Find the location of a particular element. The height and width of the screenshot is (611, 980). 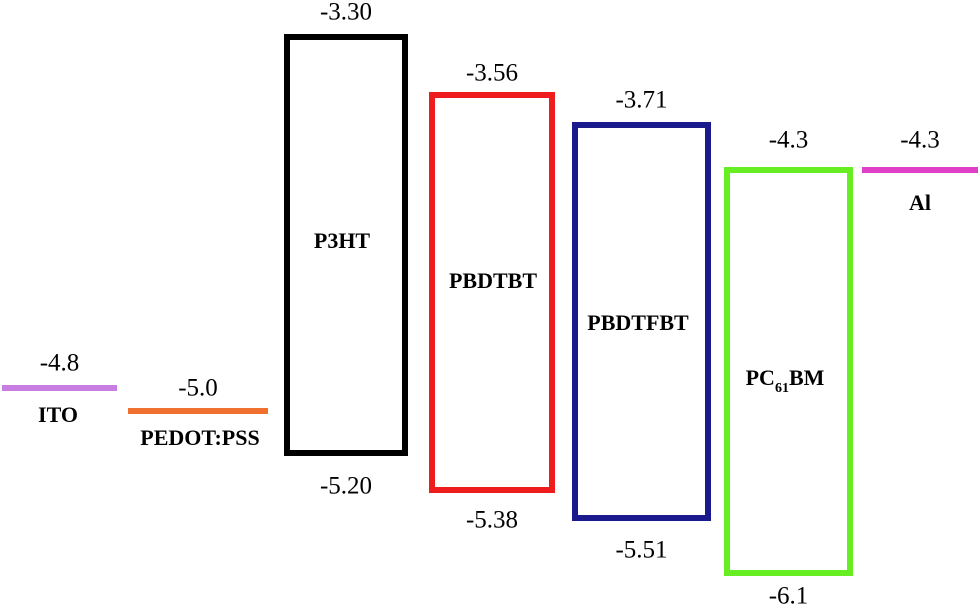

lumo-value: -3.56 is located at coordinates (492, 73).